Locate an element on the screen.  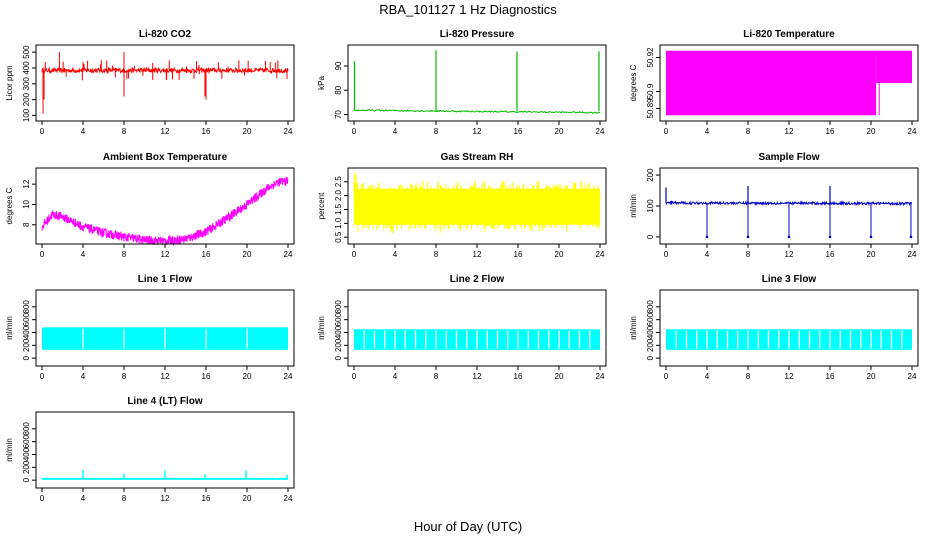
y-tick-label: 1.5 is located at coordinates (338, 209).